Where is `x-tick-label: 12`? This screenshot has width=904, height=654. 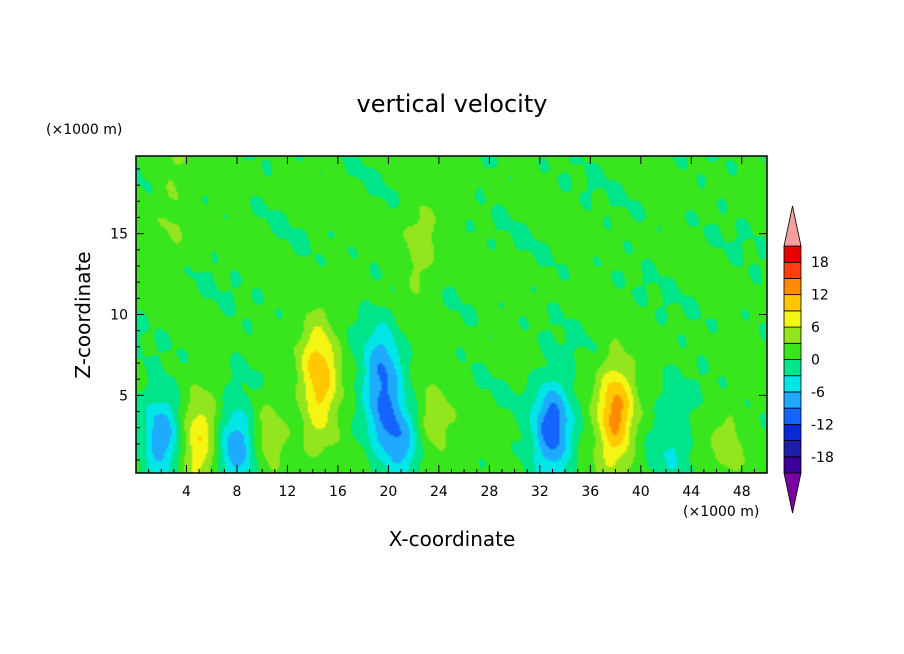
x-tick-label: 12 is located at coordinates (288, 492).